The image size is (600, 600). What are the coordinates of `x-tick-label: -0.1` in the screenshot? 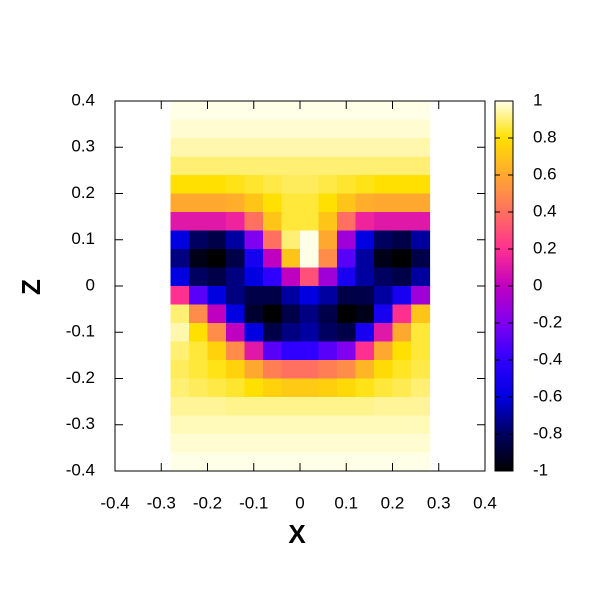 It's located at (253, 502).